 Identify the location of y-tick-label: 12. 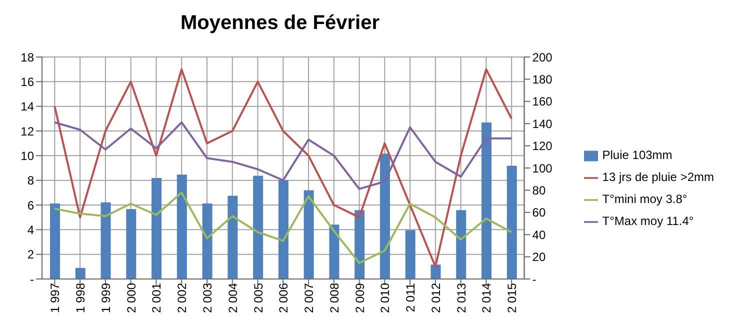
(27, 131).